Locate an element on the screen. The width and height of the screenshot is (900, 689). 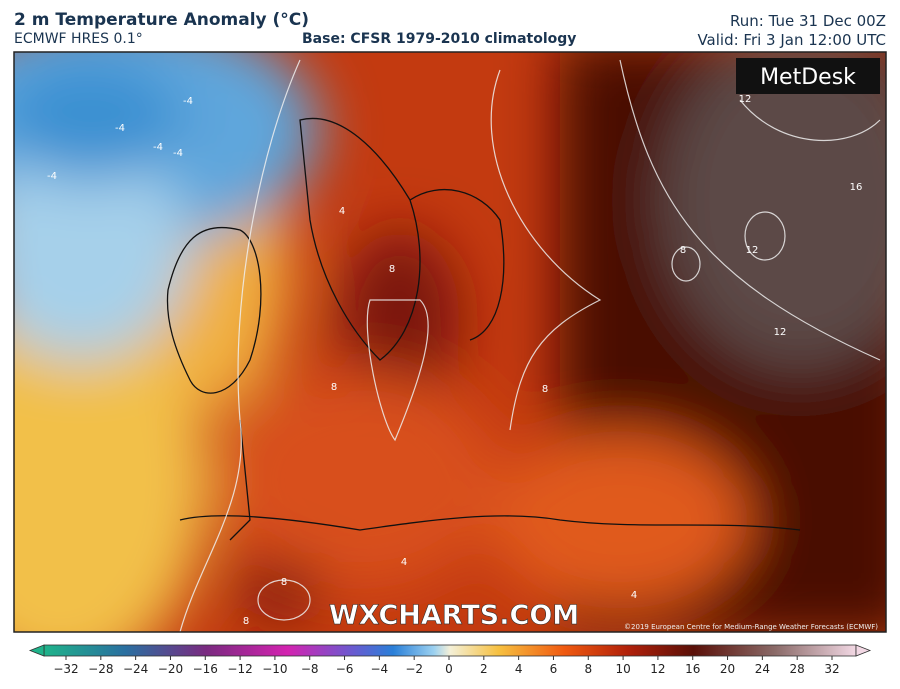
colorbar-label: −32 is located at coordinates (65, 669).